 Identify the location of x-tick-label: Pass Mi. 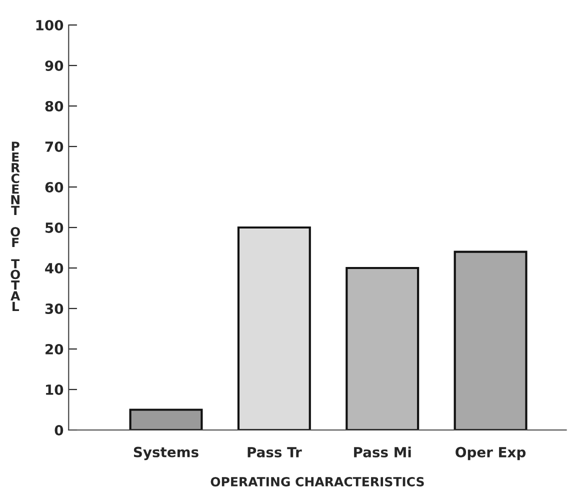
(382, 452).